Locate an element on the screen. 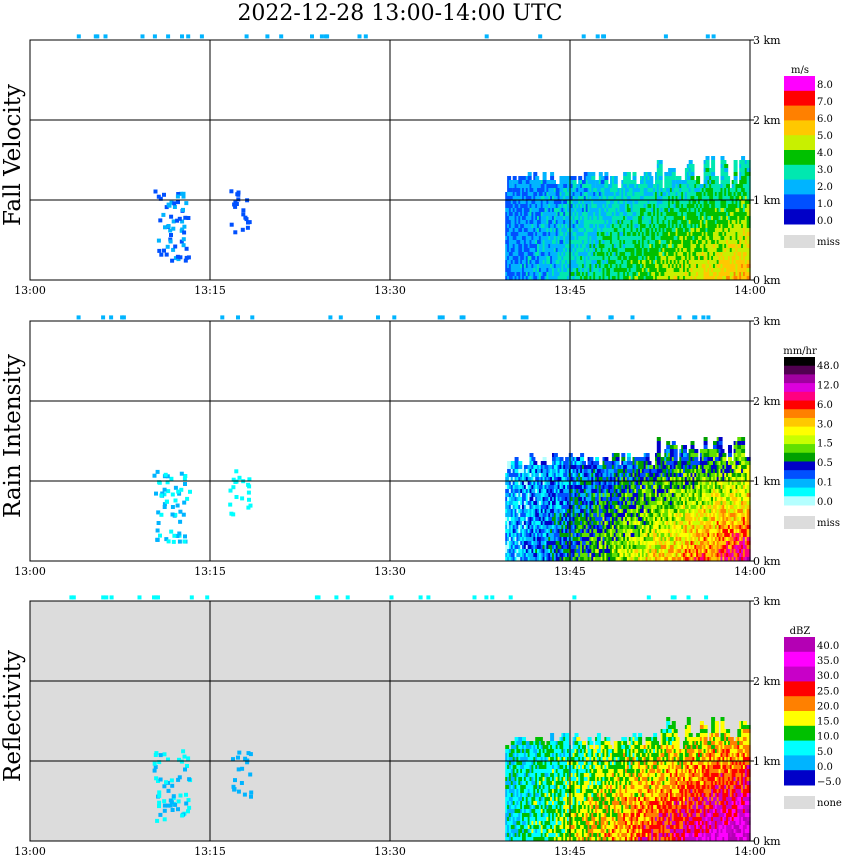 The image size is (850, 868). legend-label: 0.0 is located at coordinates (825, 221).